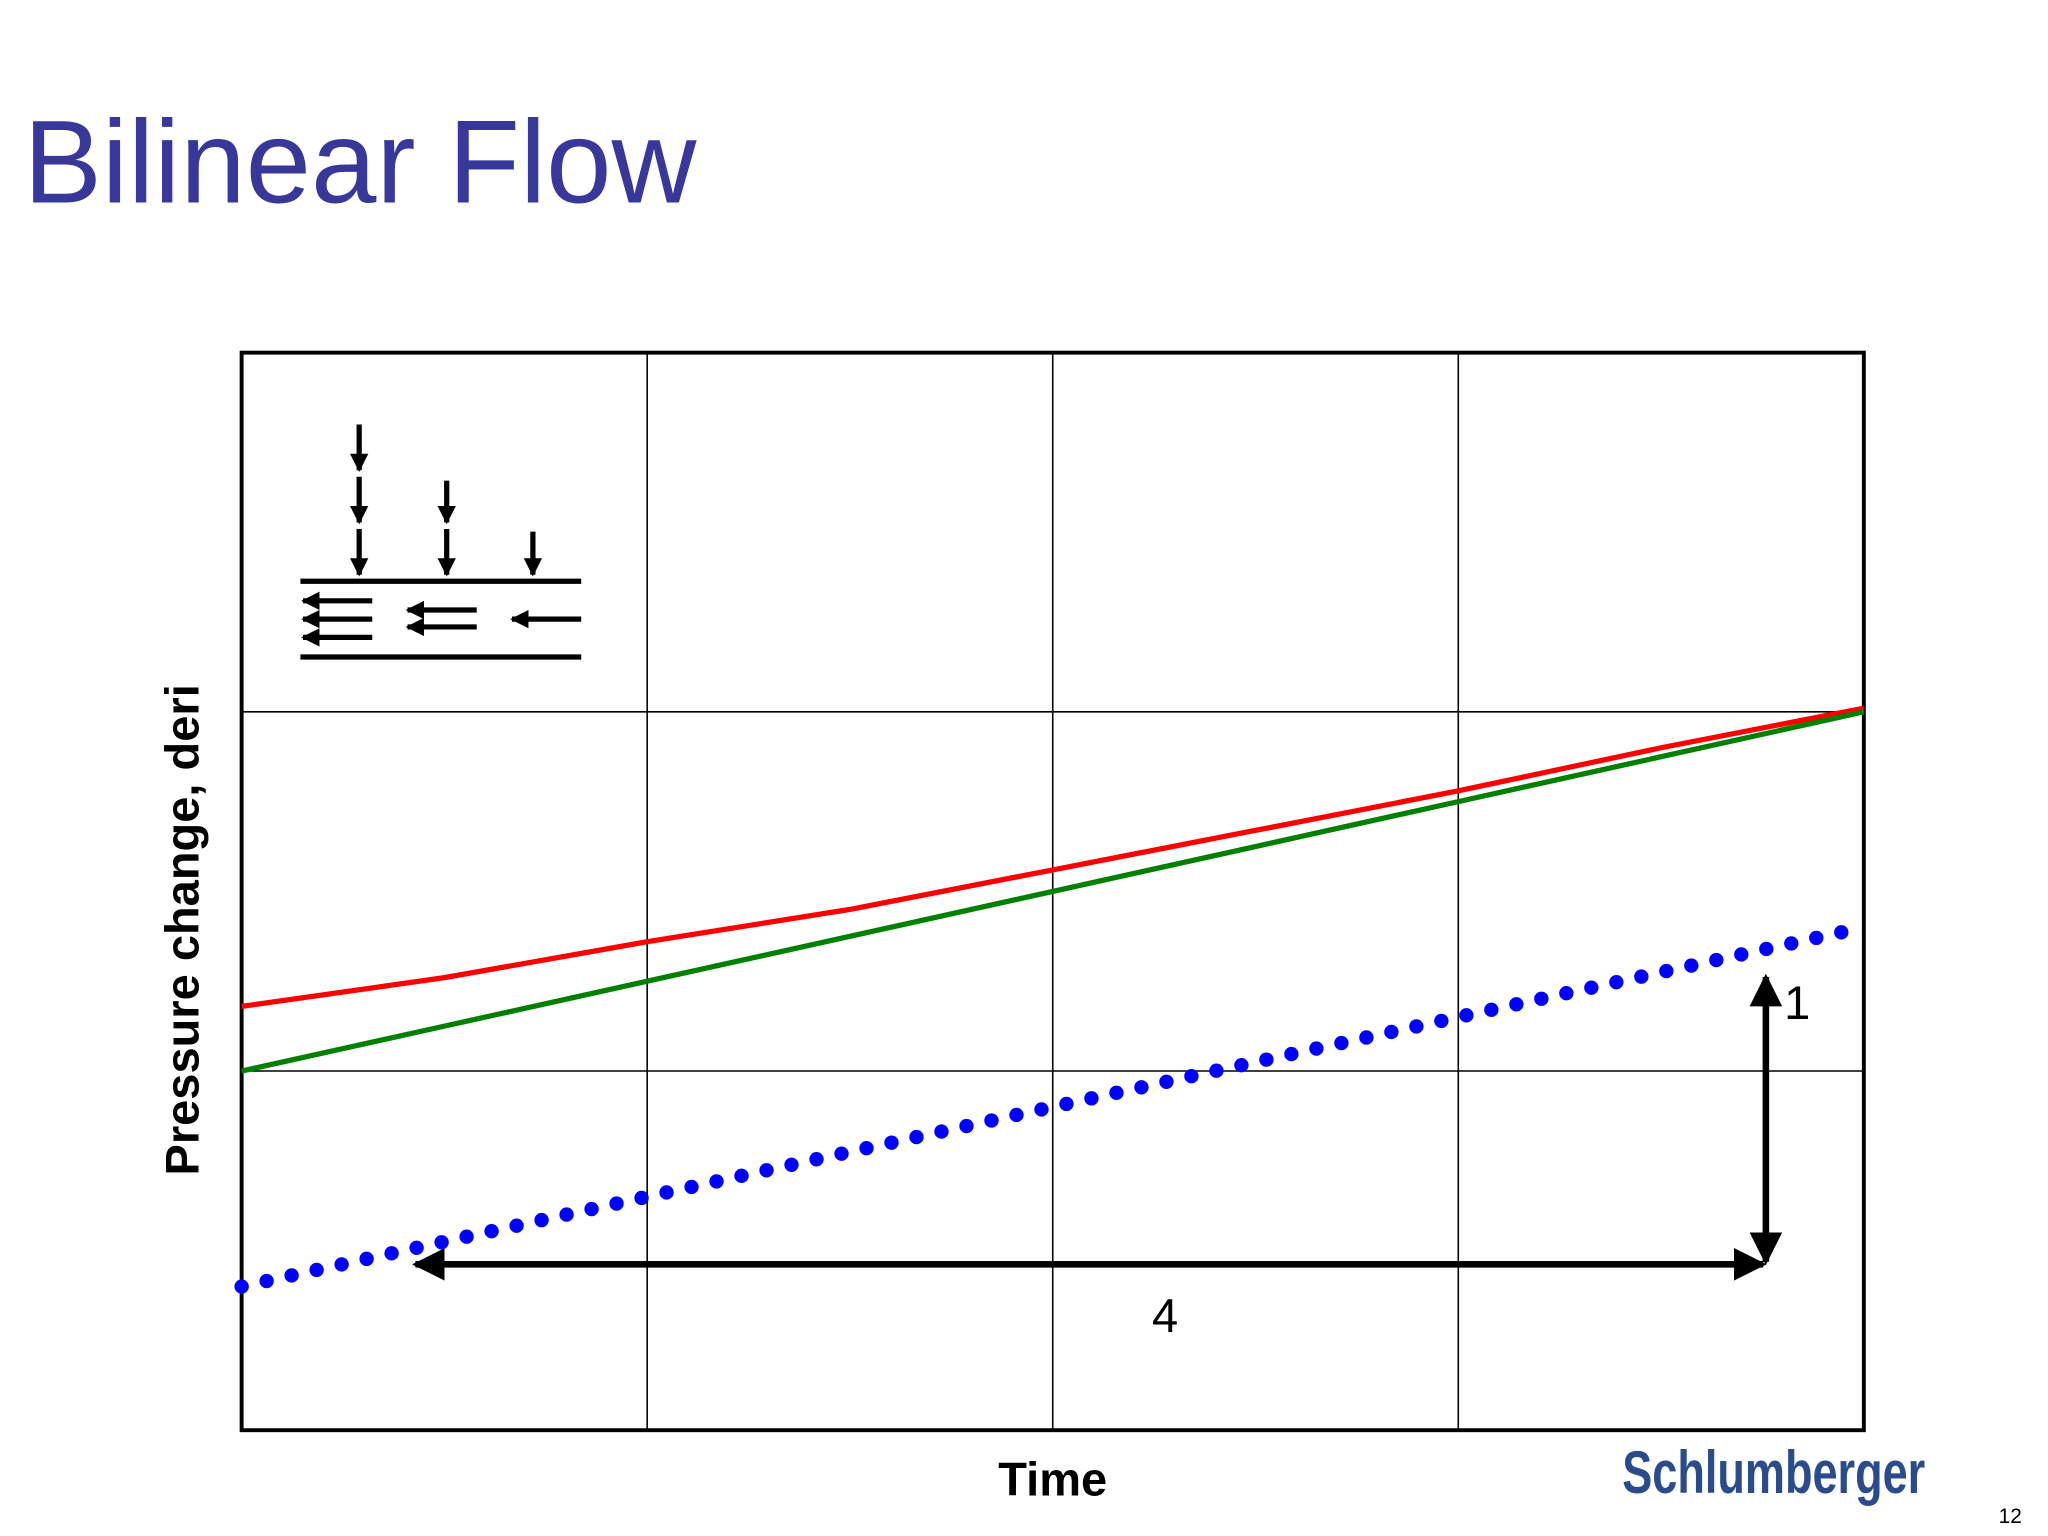 The height and width of the screenshot is (1536, 2048). Describe the element at coordinates (1165, 1315) in the screenshot. I see `annotation: 4` at that location.